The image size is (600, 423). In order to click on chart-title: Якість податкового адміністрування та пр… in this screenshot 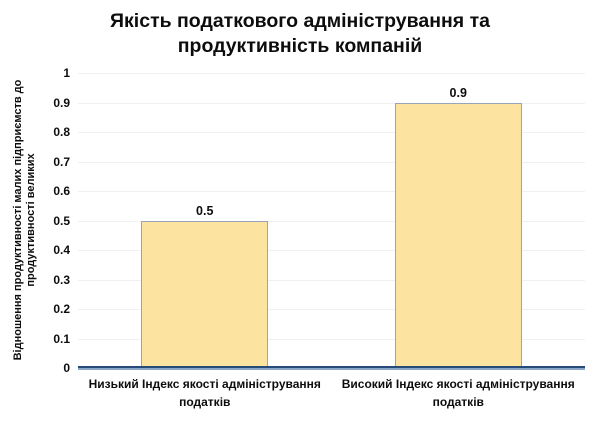, I will do `click(300, 33)`.